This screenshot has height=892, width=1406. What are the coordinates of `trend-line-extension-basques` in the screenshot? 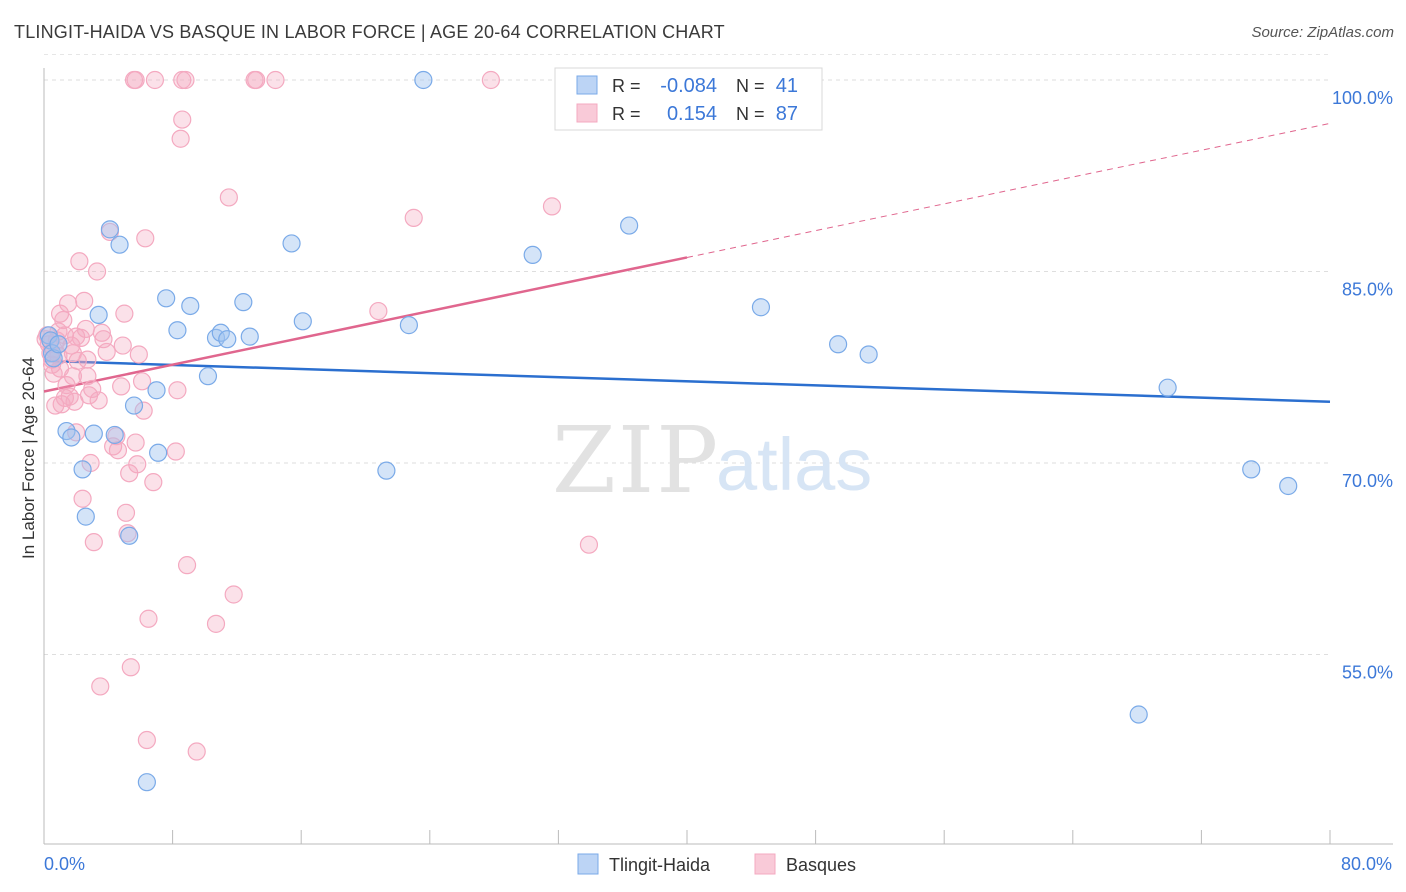 It's located at (1008, 190).